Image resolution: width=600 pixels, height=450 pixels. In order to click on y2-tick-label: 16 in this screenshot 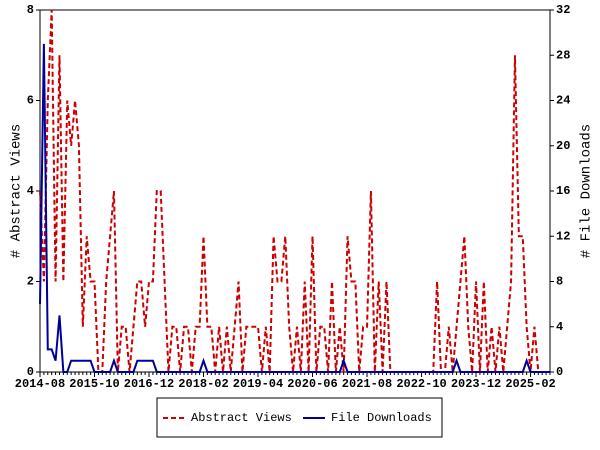, I will do `click(563, 191)`.